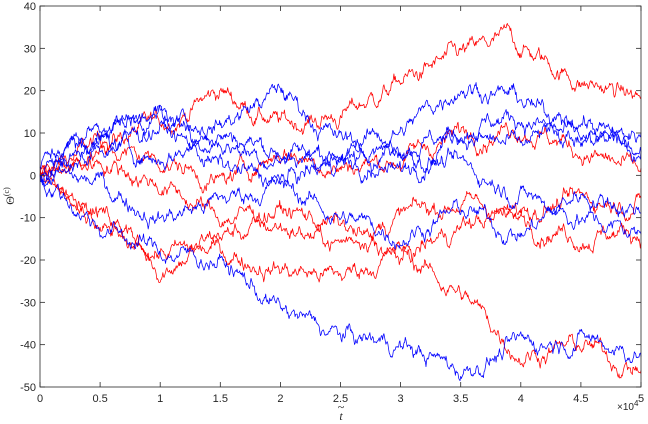 This screenshot has width=648, height=424. What do you see at coordinates (341, 407) in the screenshot?
I see `x-axis-accent: ~` at bounding box center [341, 407].